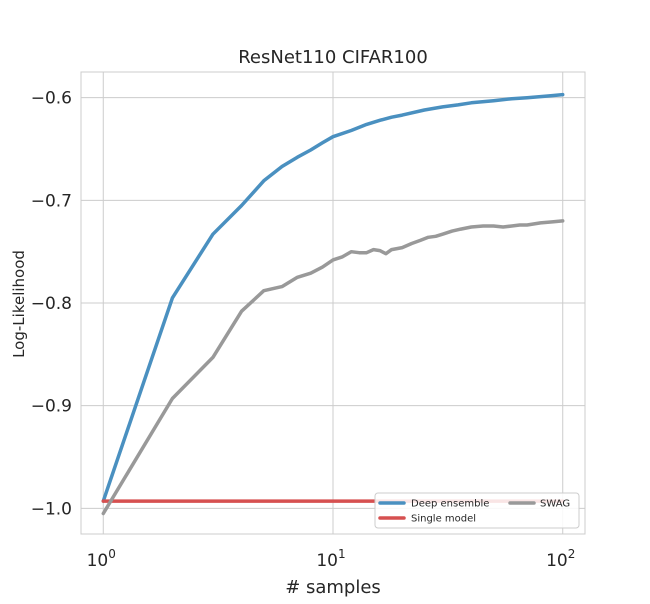 The width and height of the screenshot is (650, 604). What do you see at coordinates (51, 509) in the screenshot?
I see `y-tick-label: −1.0` at bounding box center [51, 509].